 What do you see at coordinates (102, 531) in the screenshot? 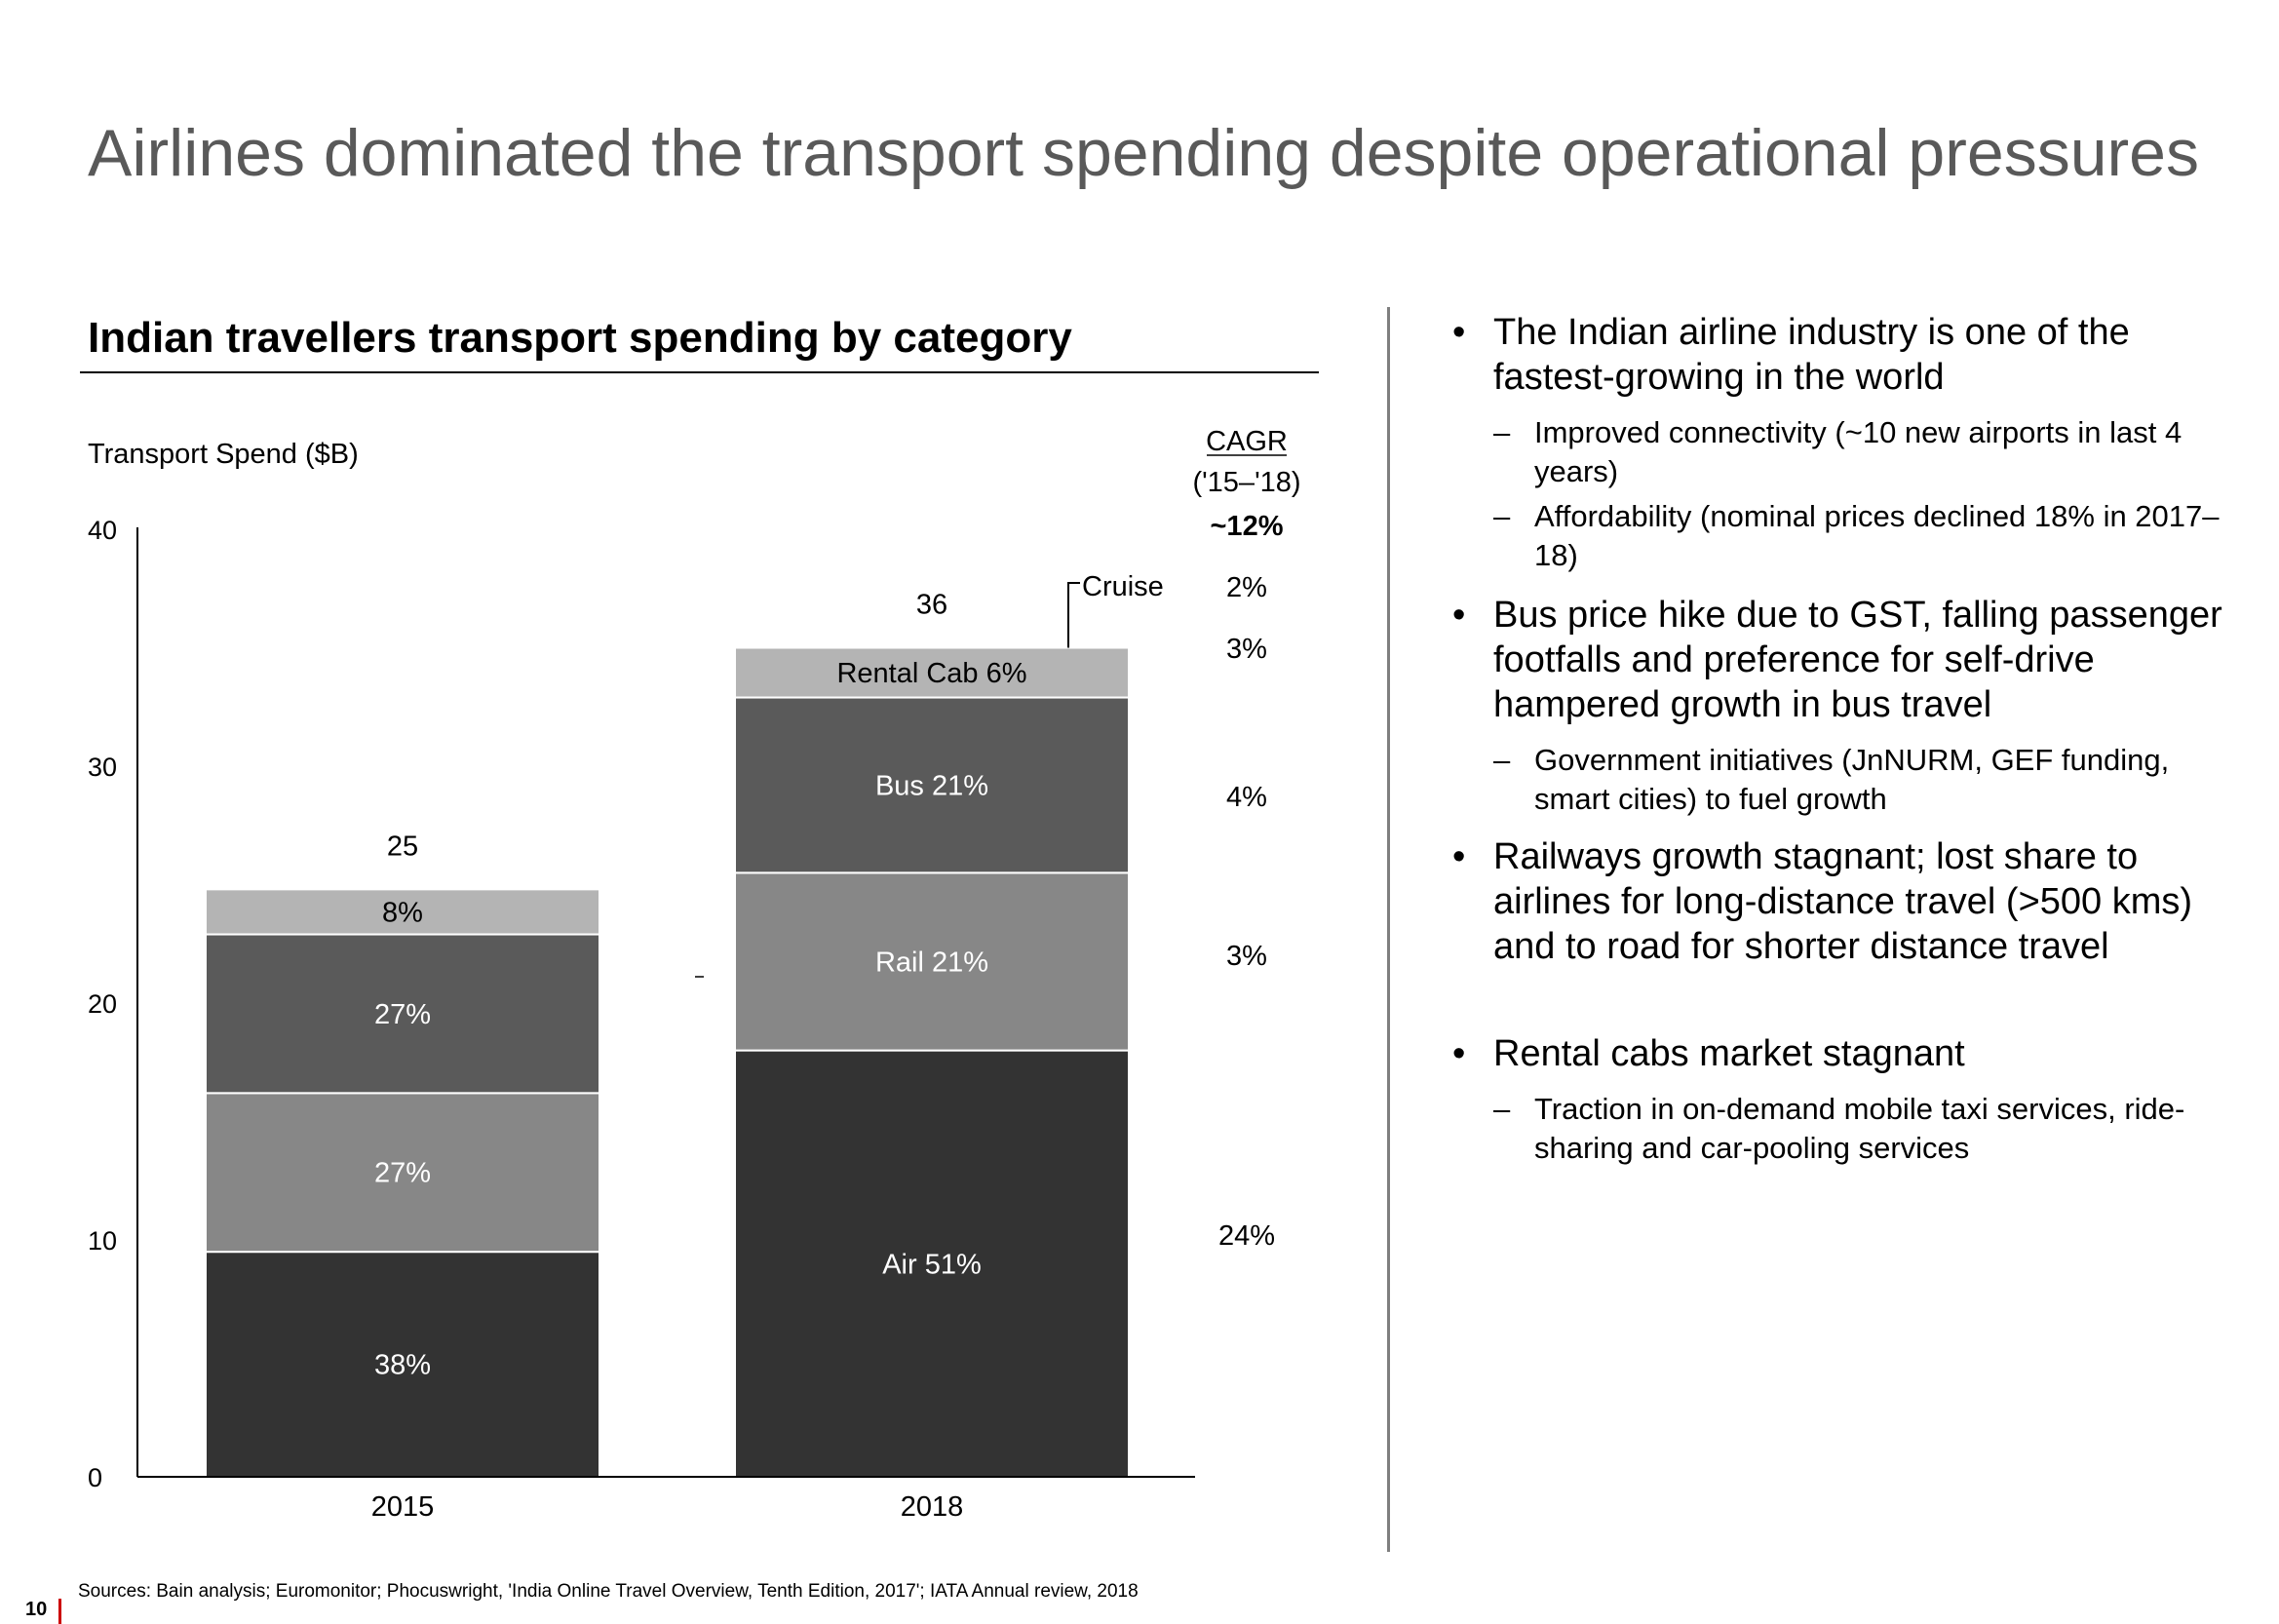
I see `y-tick-label-40: 40` at bounding box center [102, 531].